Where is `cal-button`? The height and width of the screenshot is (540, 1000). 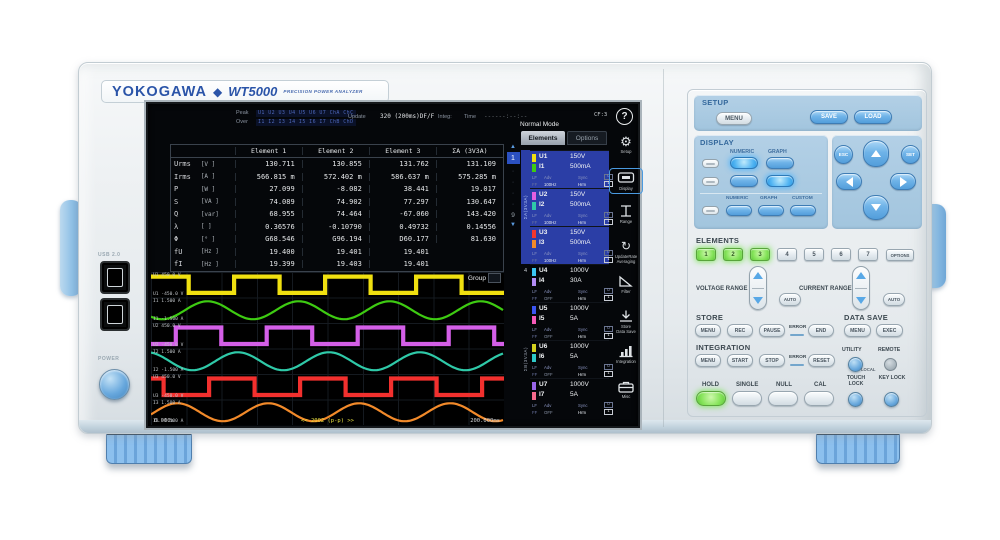 cal-button is located at coordinates (819, 398).